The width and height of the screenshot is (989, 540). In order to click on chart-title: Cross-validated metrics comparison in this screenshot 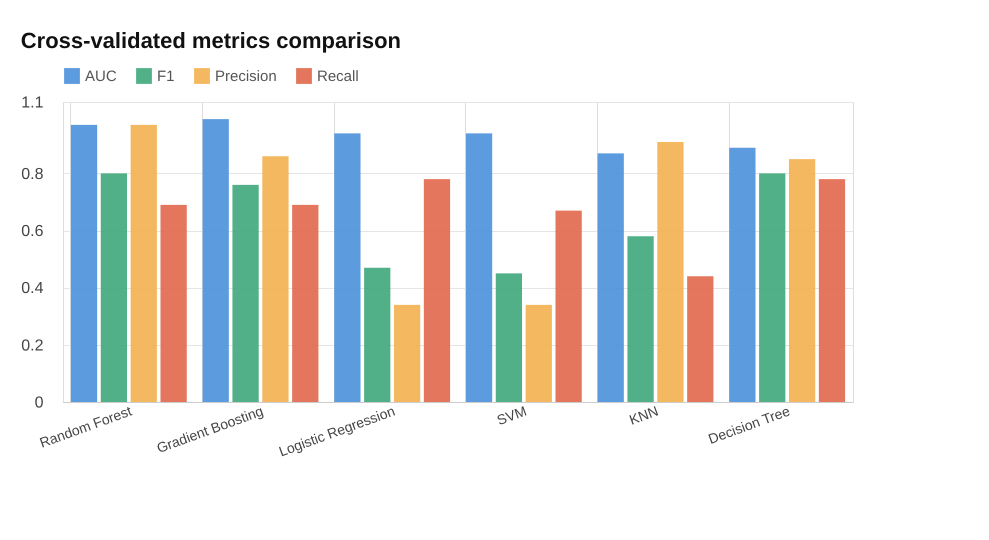, I will do `click(211, 40)`.